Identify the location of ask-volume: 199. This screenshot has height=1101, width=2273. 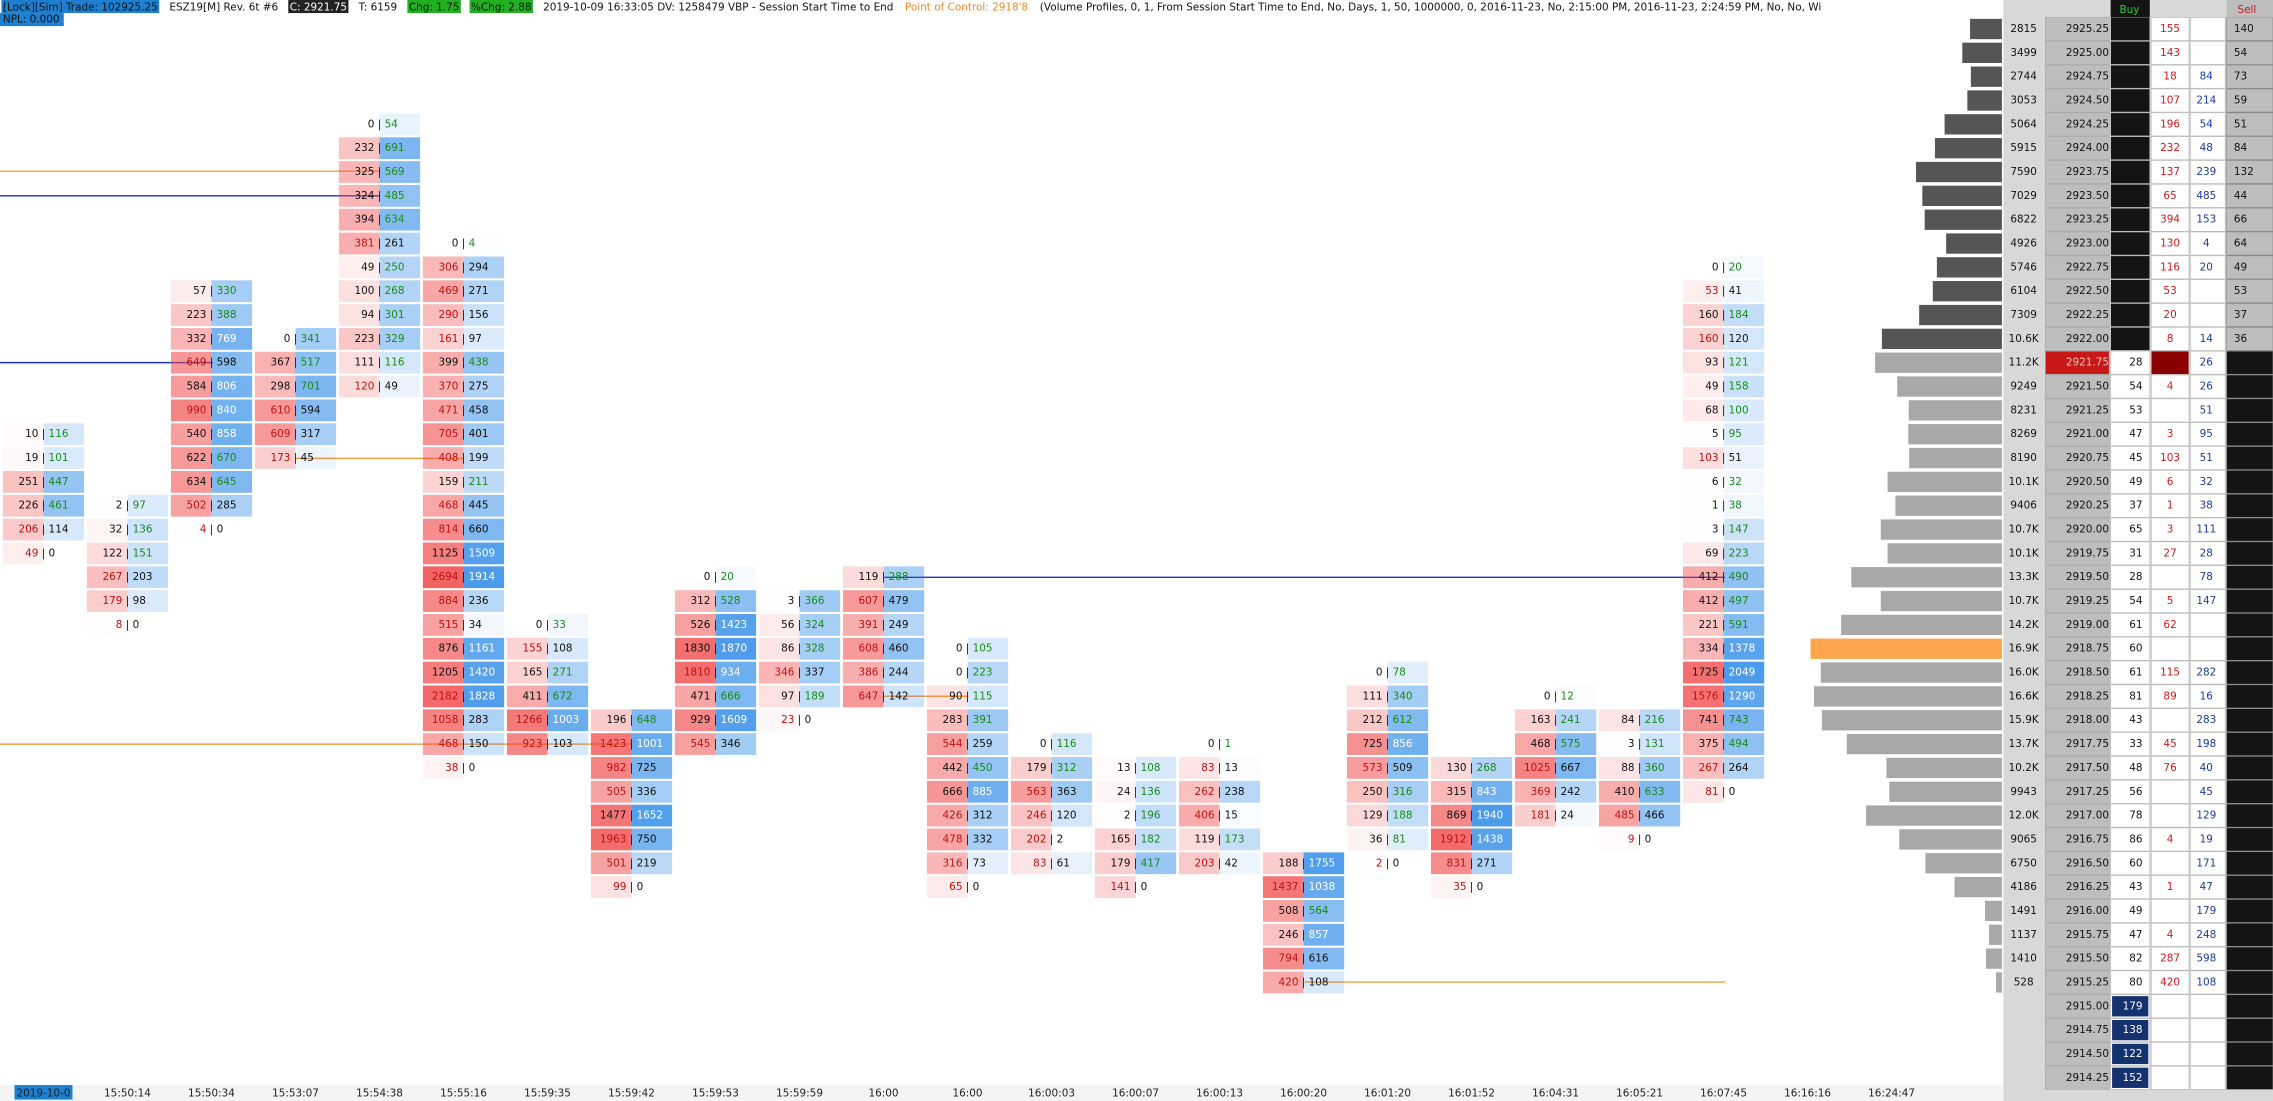
(479, 458).